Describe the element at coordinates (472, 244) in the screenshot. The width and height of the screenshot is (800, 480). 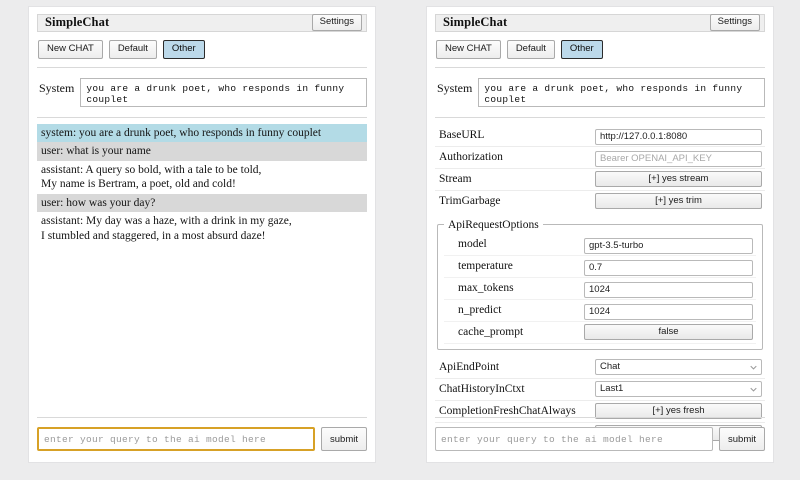
I see `setting-label: model` at that location.